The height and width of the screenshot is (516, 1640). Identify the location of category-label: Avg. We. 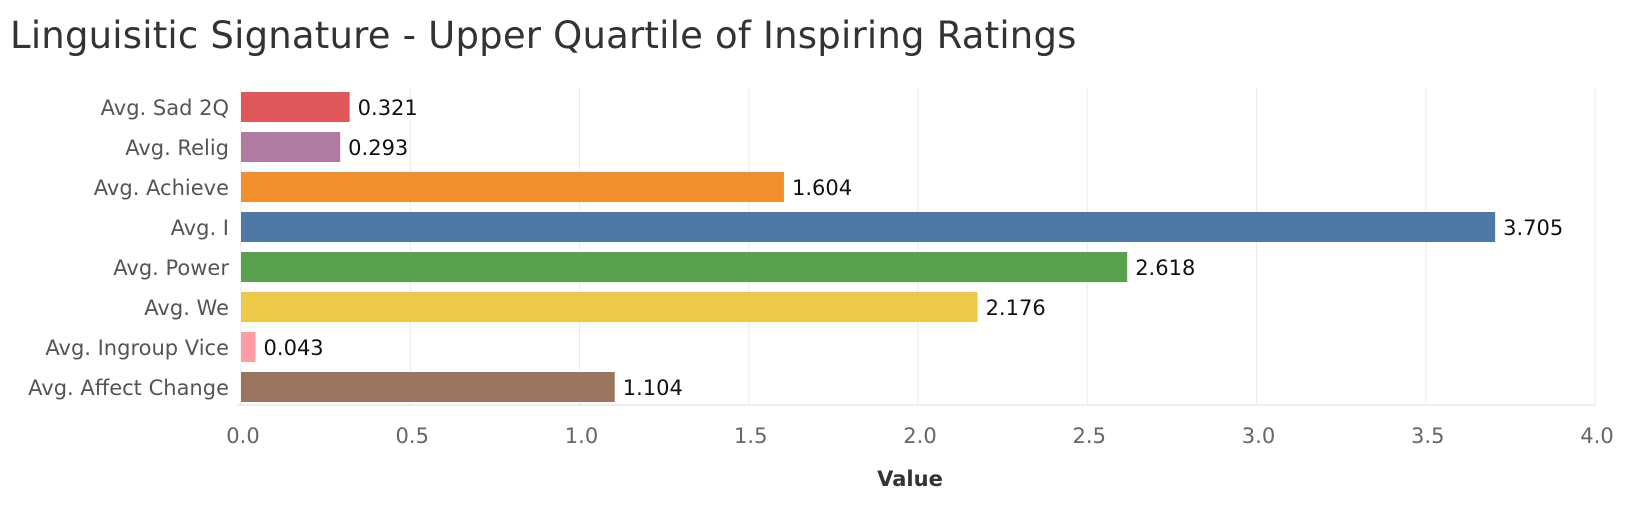
(186, 308).